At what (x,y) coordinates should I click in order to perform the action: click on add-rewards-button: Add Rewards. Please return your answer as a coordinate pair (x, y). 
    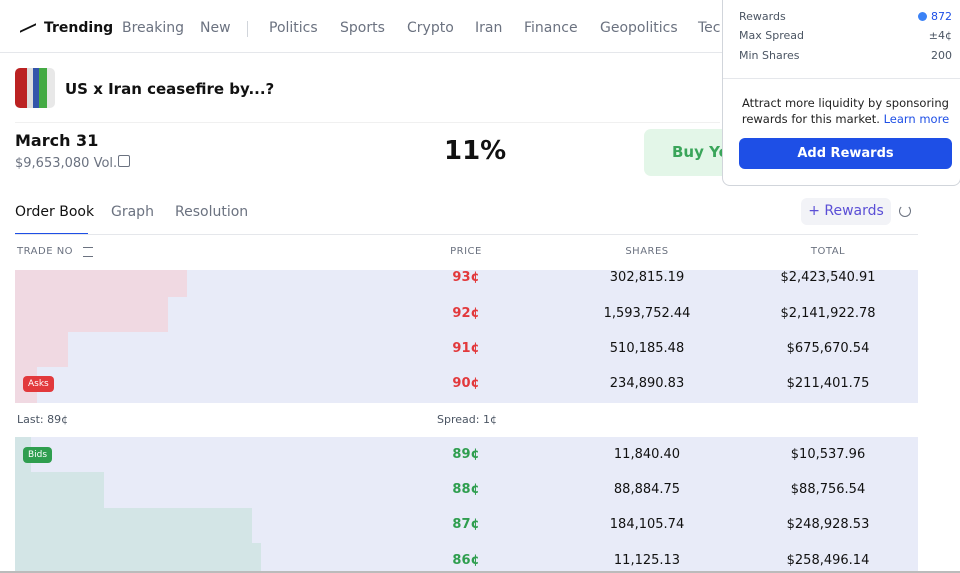
    Looking at the image, I should click on (845, 153).